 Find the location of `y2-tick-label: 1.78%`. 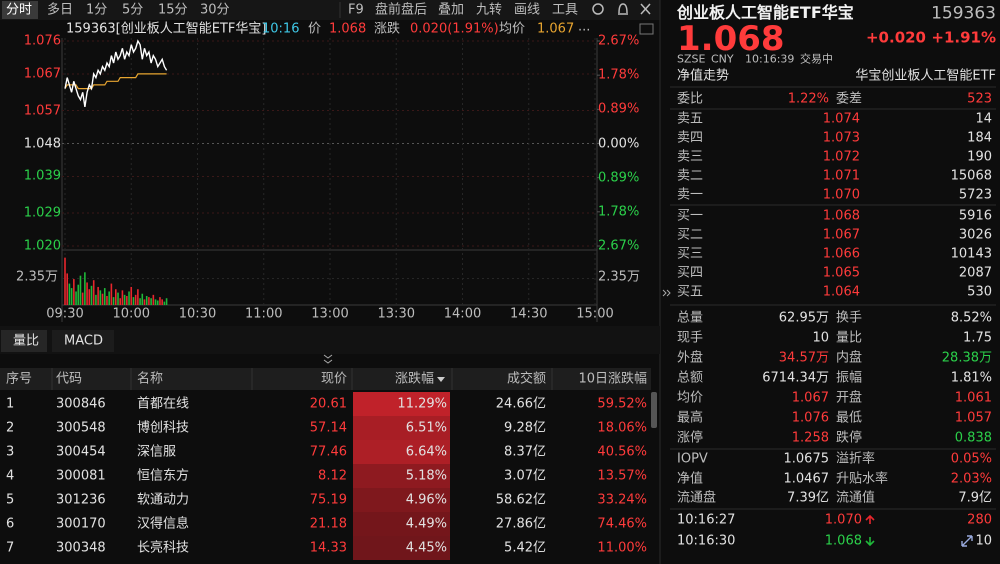

y2-tick-label: 1.78% is located at coordinates (619, 75).